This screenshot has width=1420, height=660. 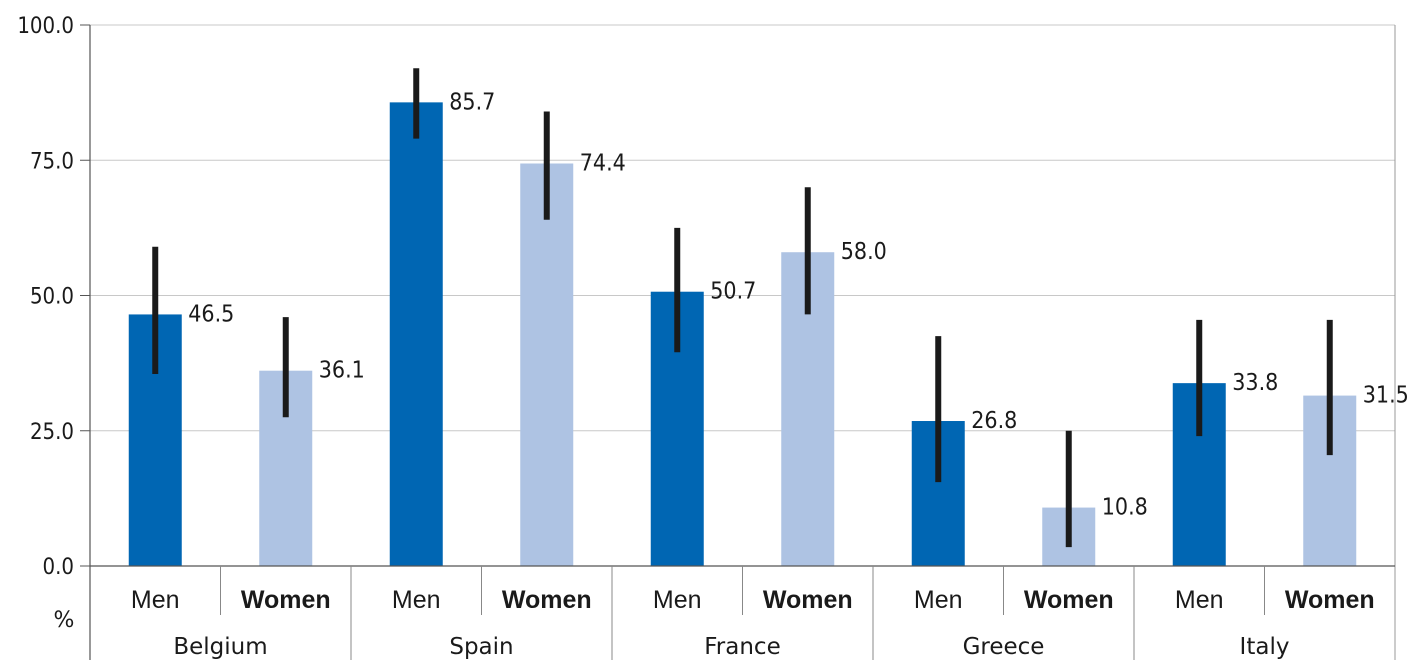 I want to click on value-label: 10.8, so click(x=1125, y=508).